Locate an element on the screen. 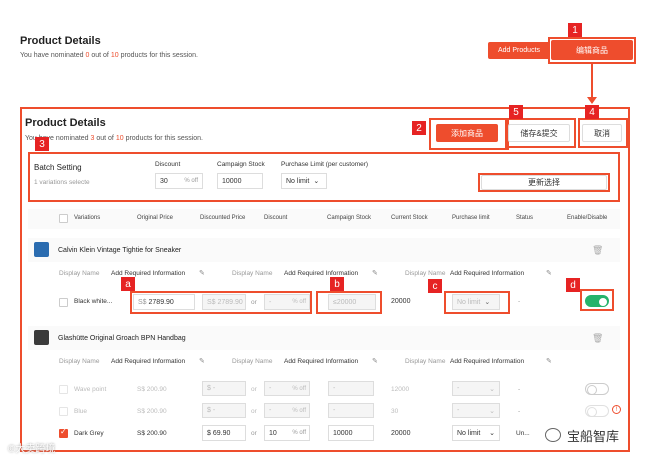  campaign-stock-input: 10000 is located at coordinates (351, 433).